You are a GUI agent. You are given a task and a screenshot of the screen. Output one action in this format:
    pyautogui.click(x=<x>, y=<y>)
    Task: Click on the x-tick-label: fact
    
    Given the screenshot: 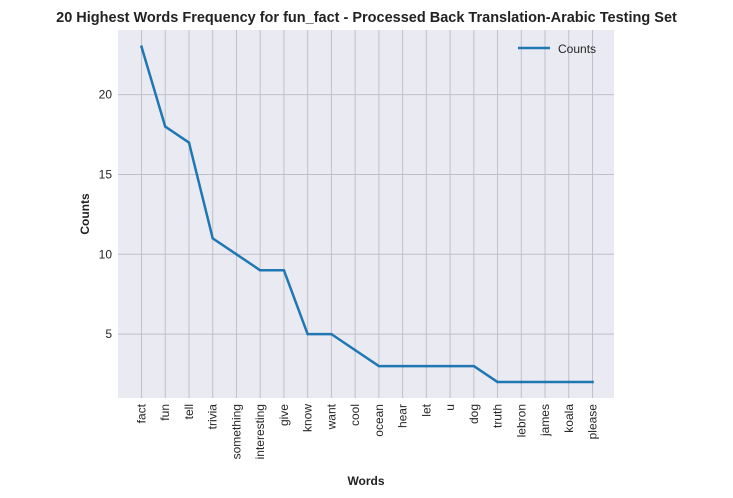 What is the action you would take?
    pyautogui.click(x=142, y=413)
    